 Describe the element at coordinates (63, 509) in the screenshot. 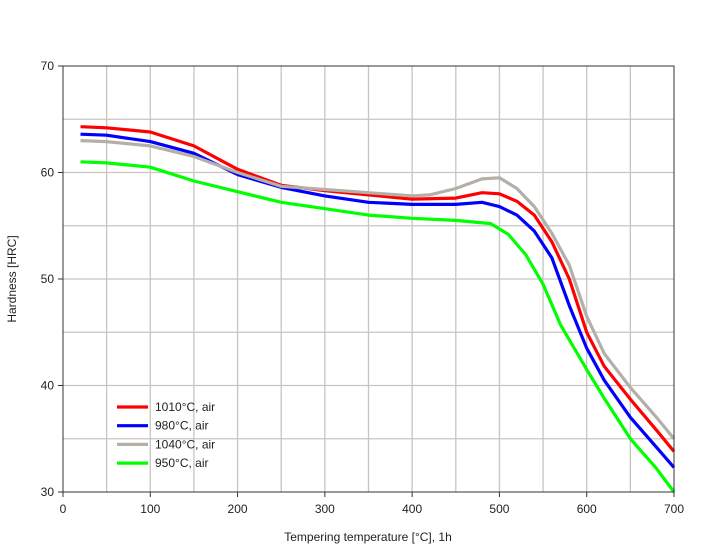

I see `x-tick-label: 0` at that location.